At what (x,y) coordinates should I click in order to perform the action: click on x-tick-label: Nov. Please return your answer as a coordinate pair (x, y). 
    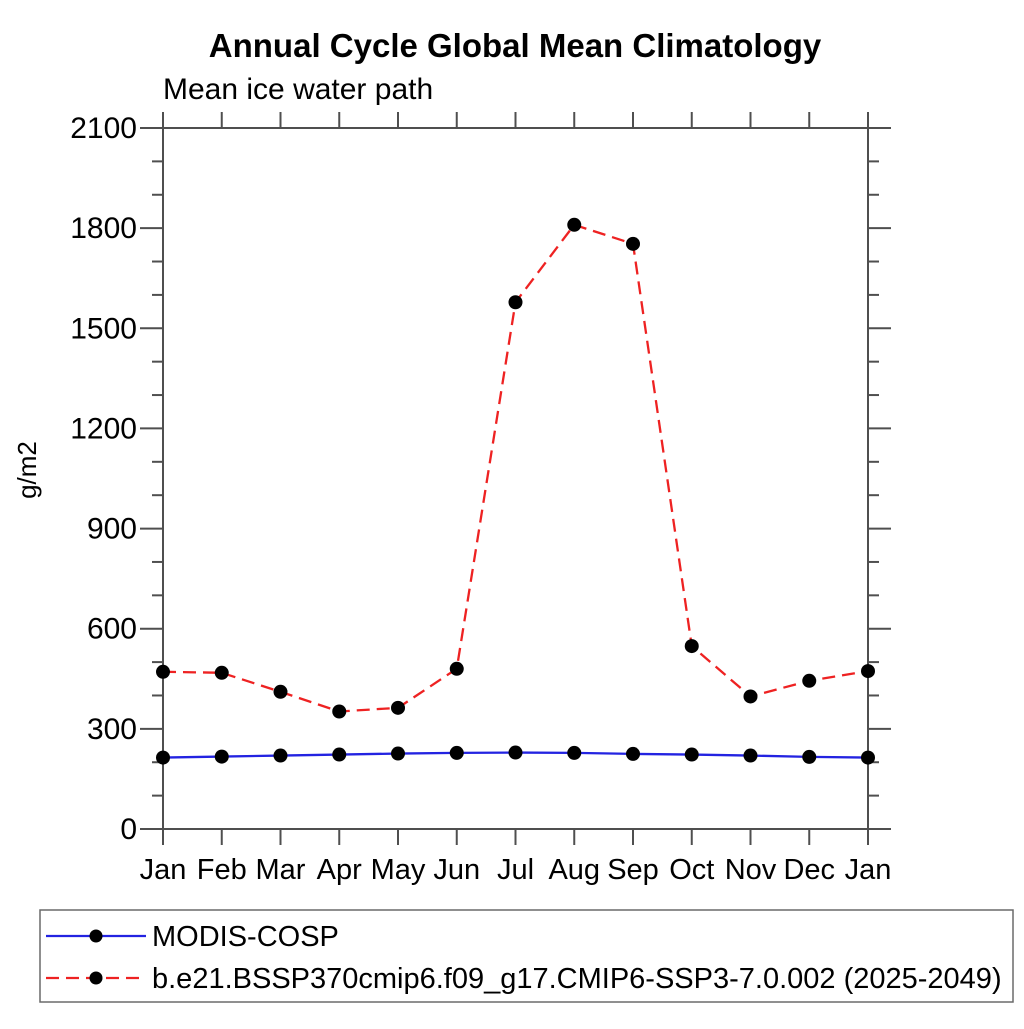
    Looking at the image, I should click on (751, 870).